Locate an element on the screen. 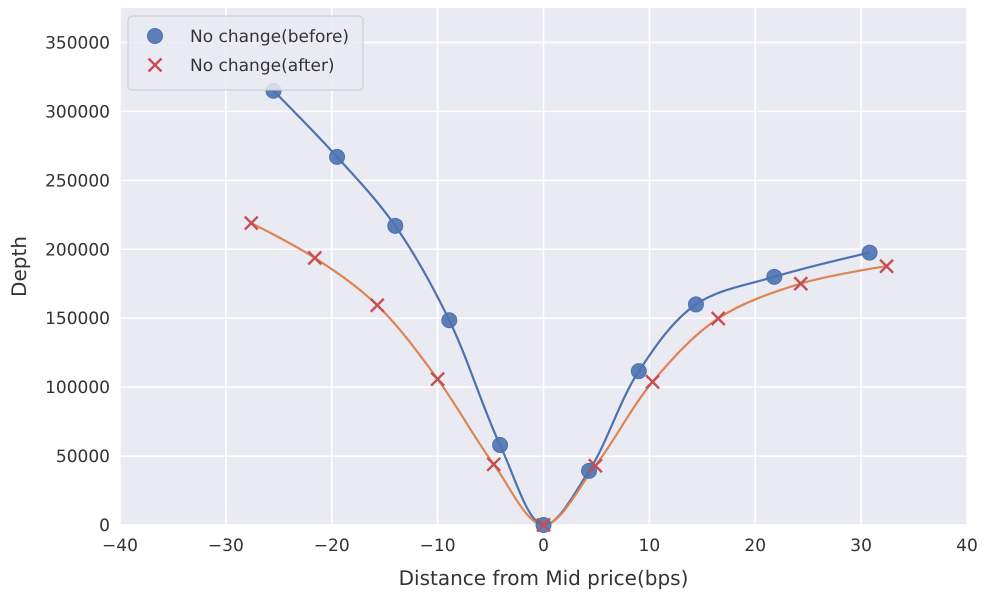 This screenshot has height=597, width=984. x-tick-label: 30 is located at coordinates (861, 546).